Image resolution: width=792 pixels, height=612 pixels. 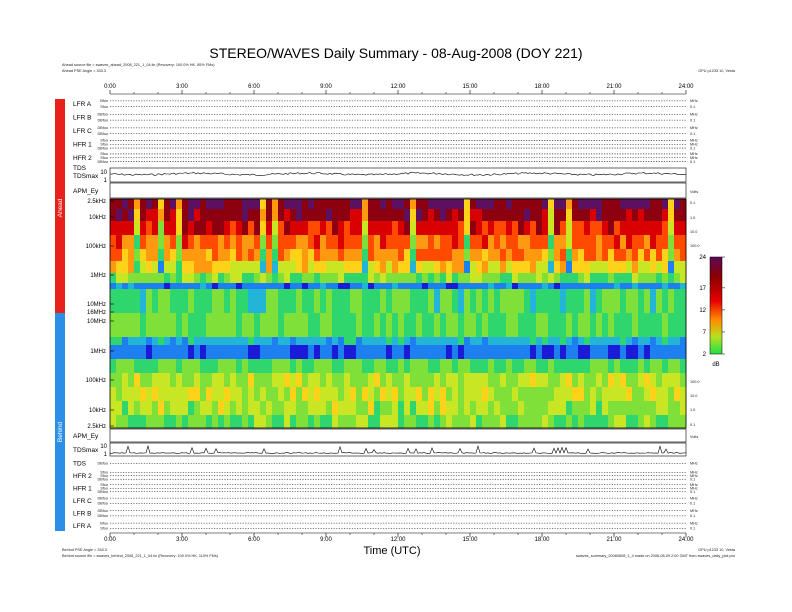 I want to click on ahead-tdsmax-panel: TDS TDSmax 10 1, so click(x=380, y=174).